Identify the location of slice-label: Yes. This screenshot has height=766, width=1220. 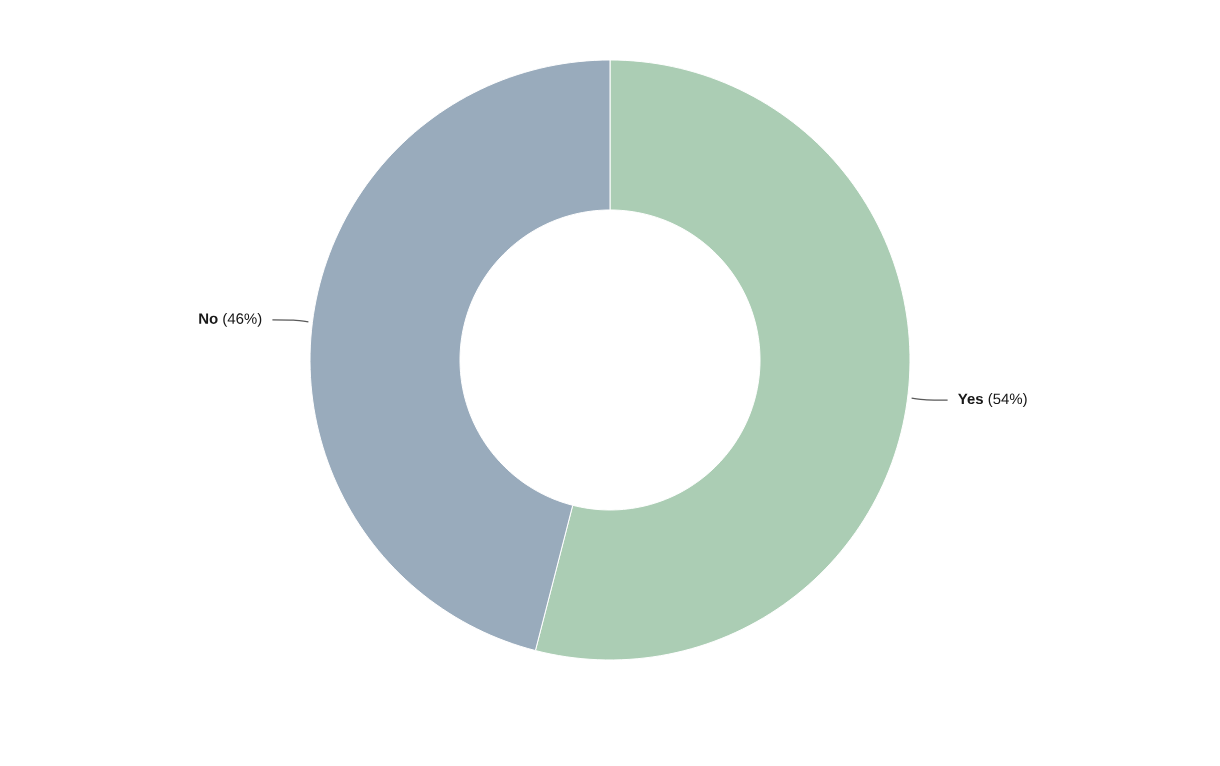
(970, 399).